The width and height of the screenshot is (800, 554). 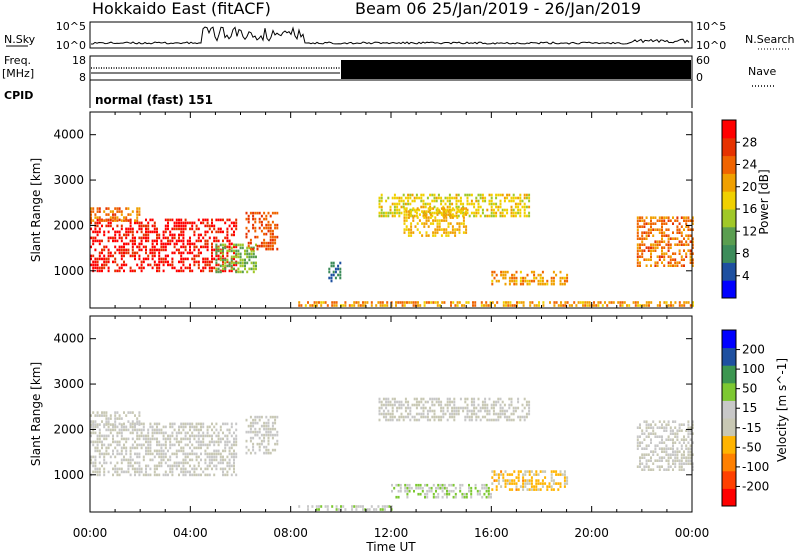 I want to click on velocity-region, so click(x=262, y=435).